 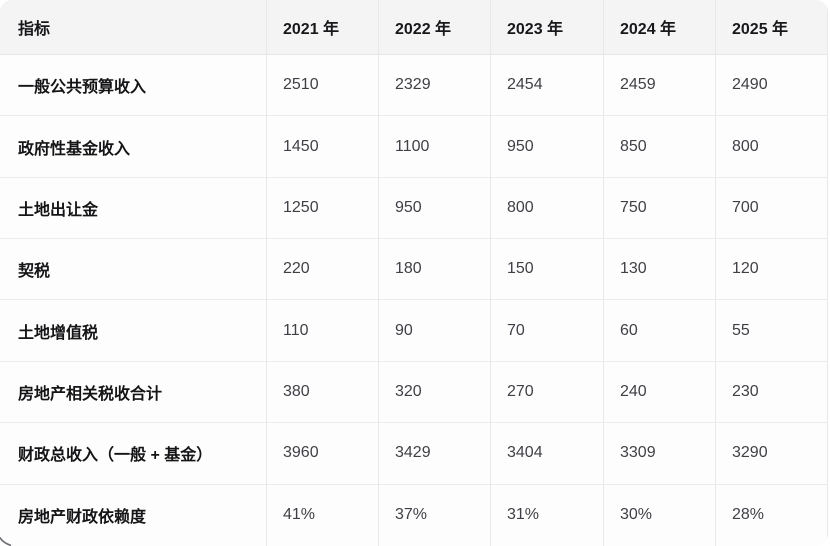 What do you see at coordinates (772, 454) in the screenshot?
I see `cell-value: 3290` at bounding box center [772, 454].